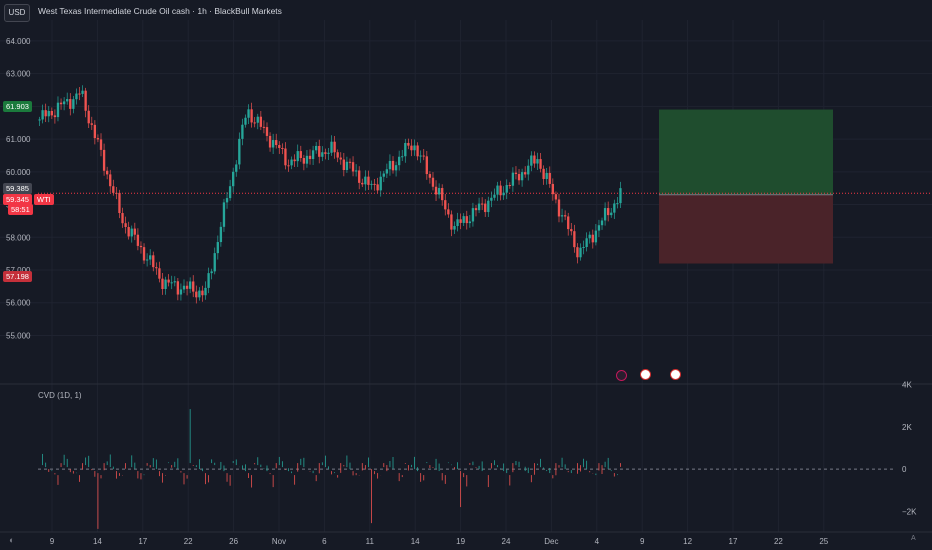  I want to click on tradingview-logo-icon: ◐, so click(12, 540).